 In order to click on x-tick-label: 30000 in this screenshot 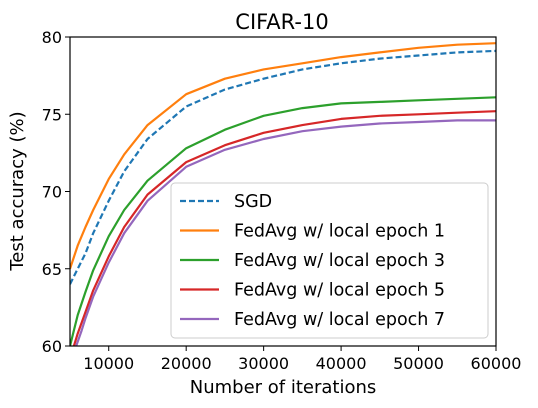, I will do `click(263, 363)`.